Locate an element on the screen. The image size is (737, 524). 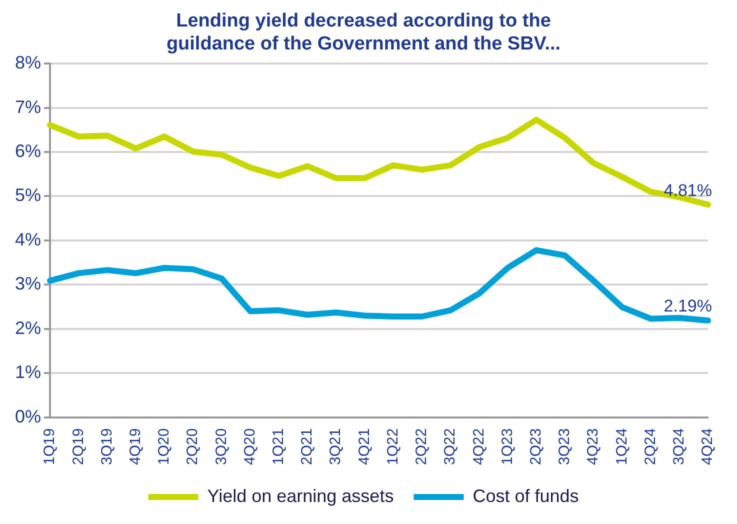
x-tick-label: 2Q20 is located at coordinates (193, 447).